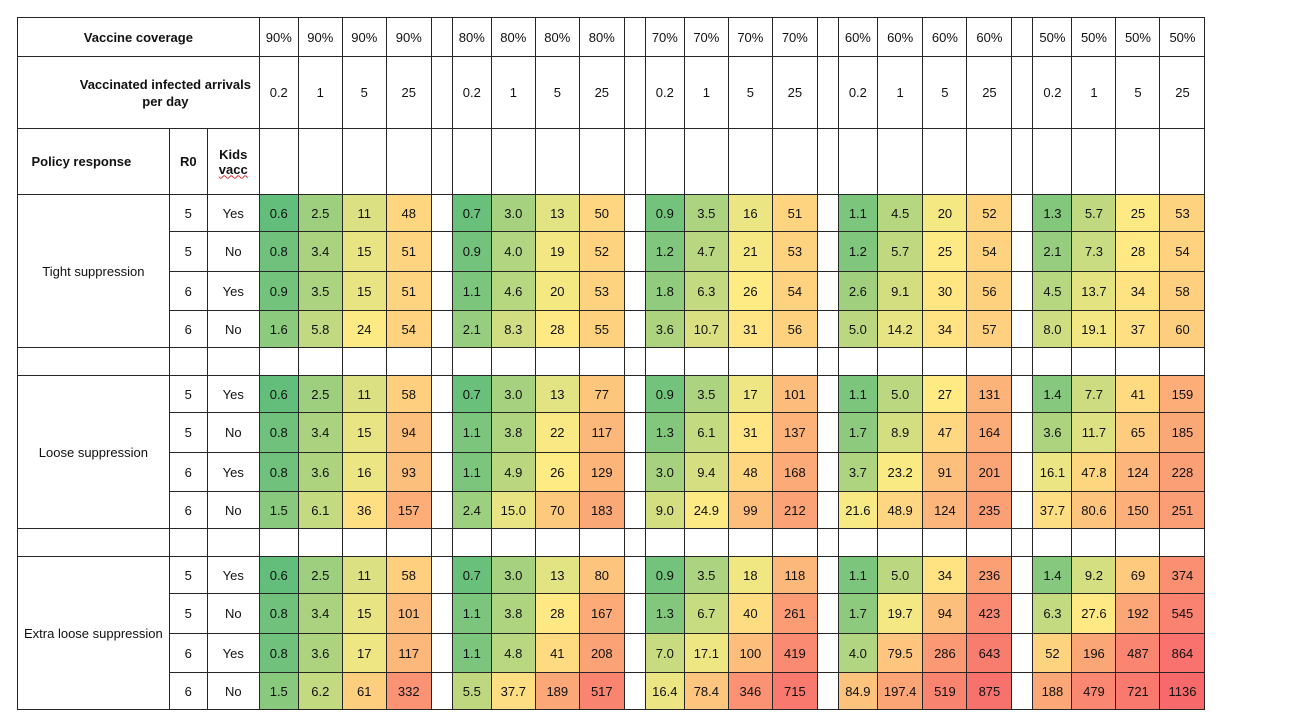  I want to click on value-cell: 1.7, so click(857, 613).